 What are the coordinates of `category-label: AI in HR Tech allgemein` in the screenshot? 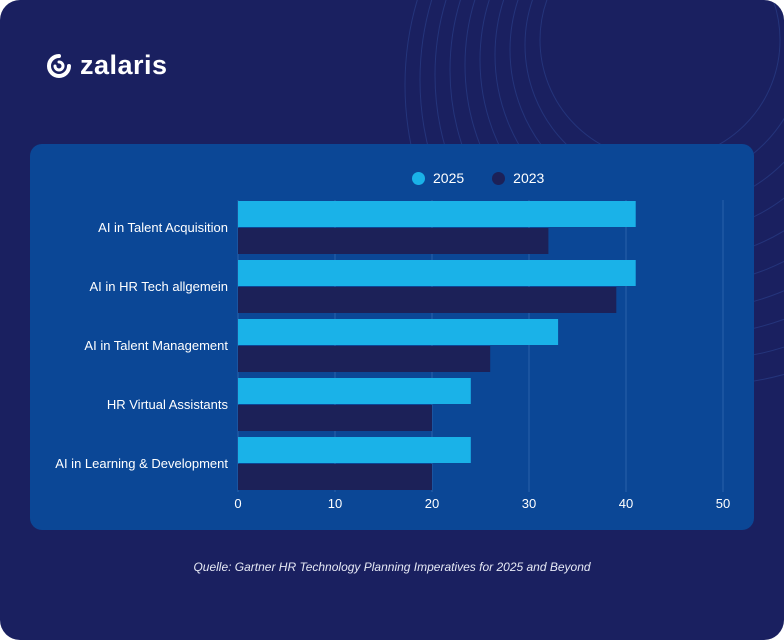 It's located at (159, 286).